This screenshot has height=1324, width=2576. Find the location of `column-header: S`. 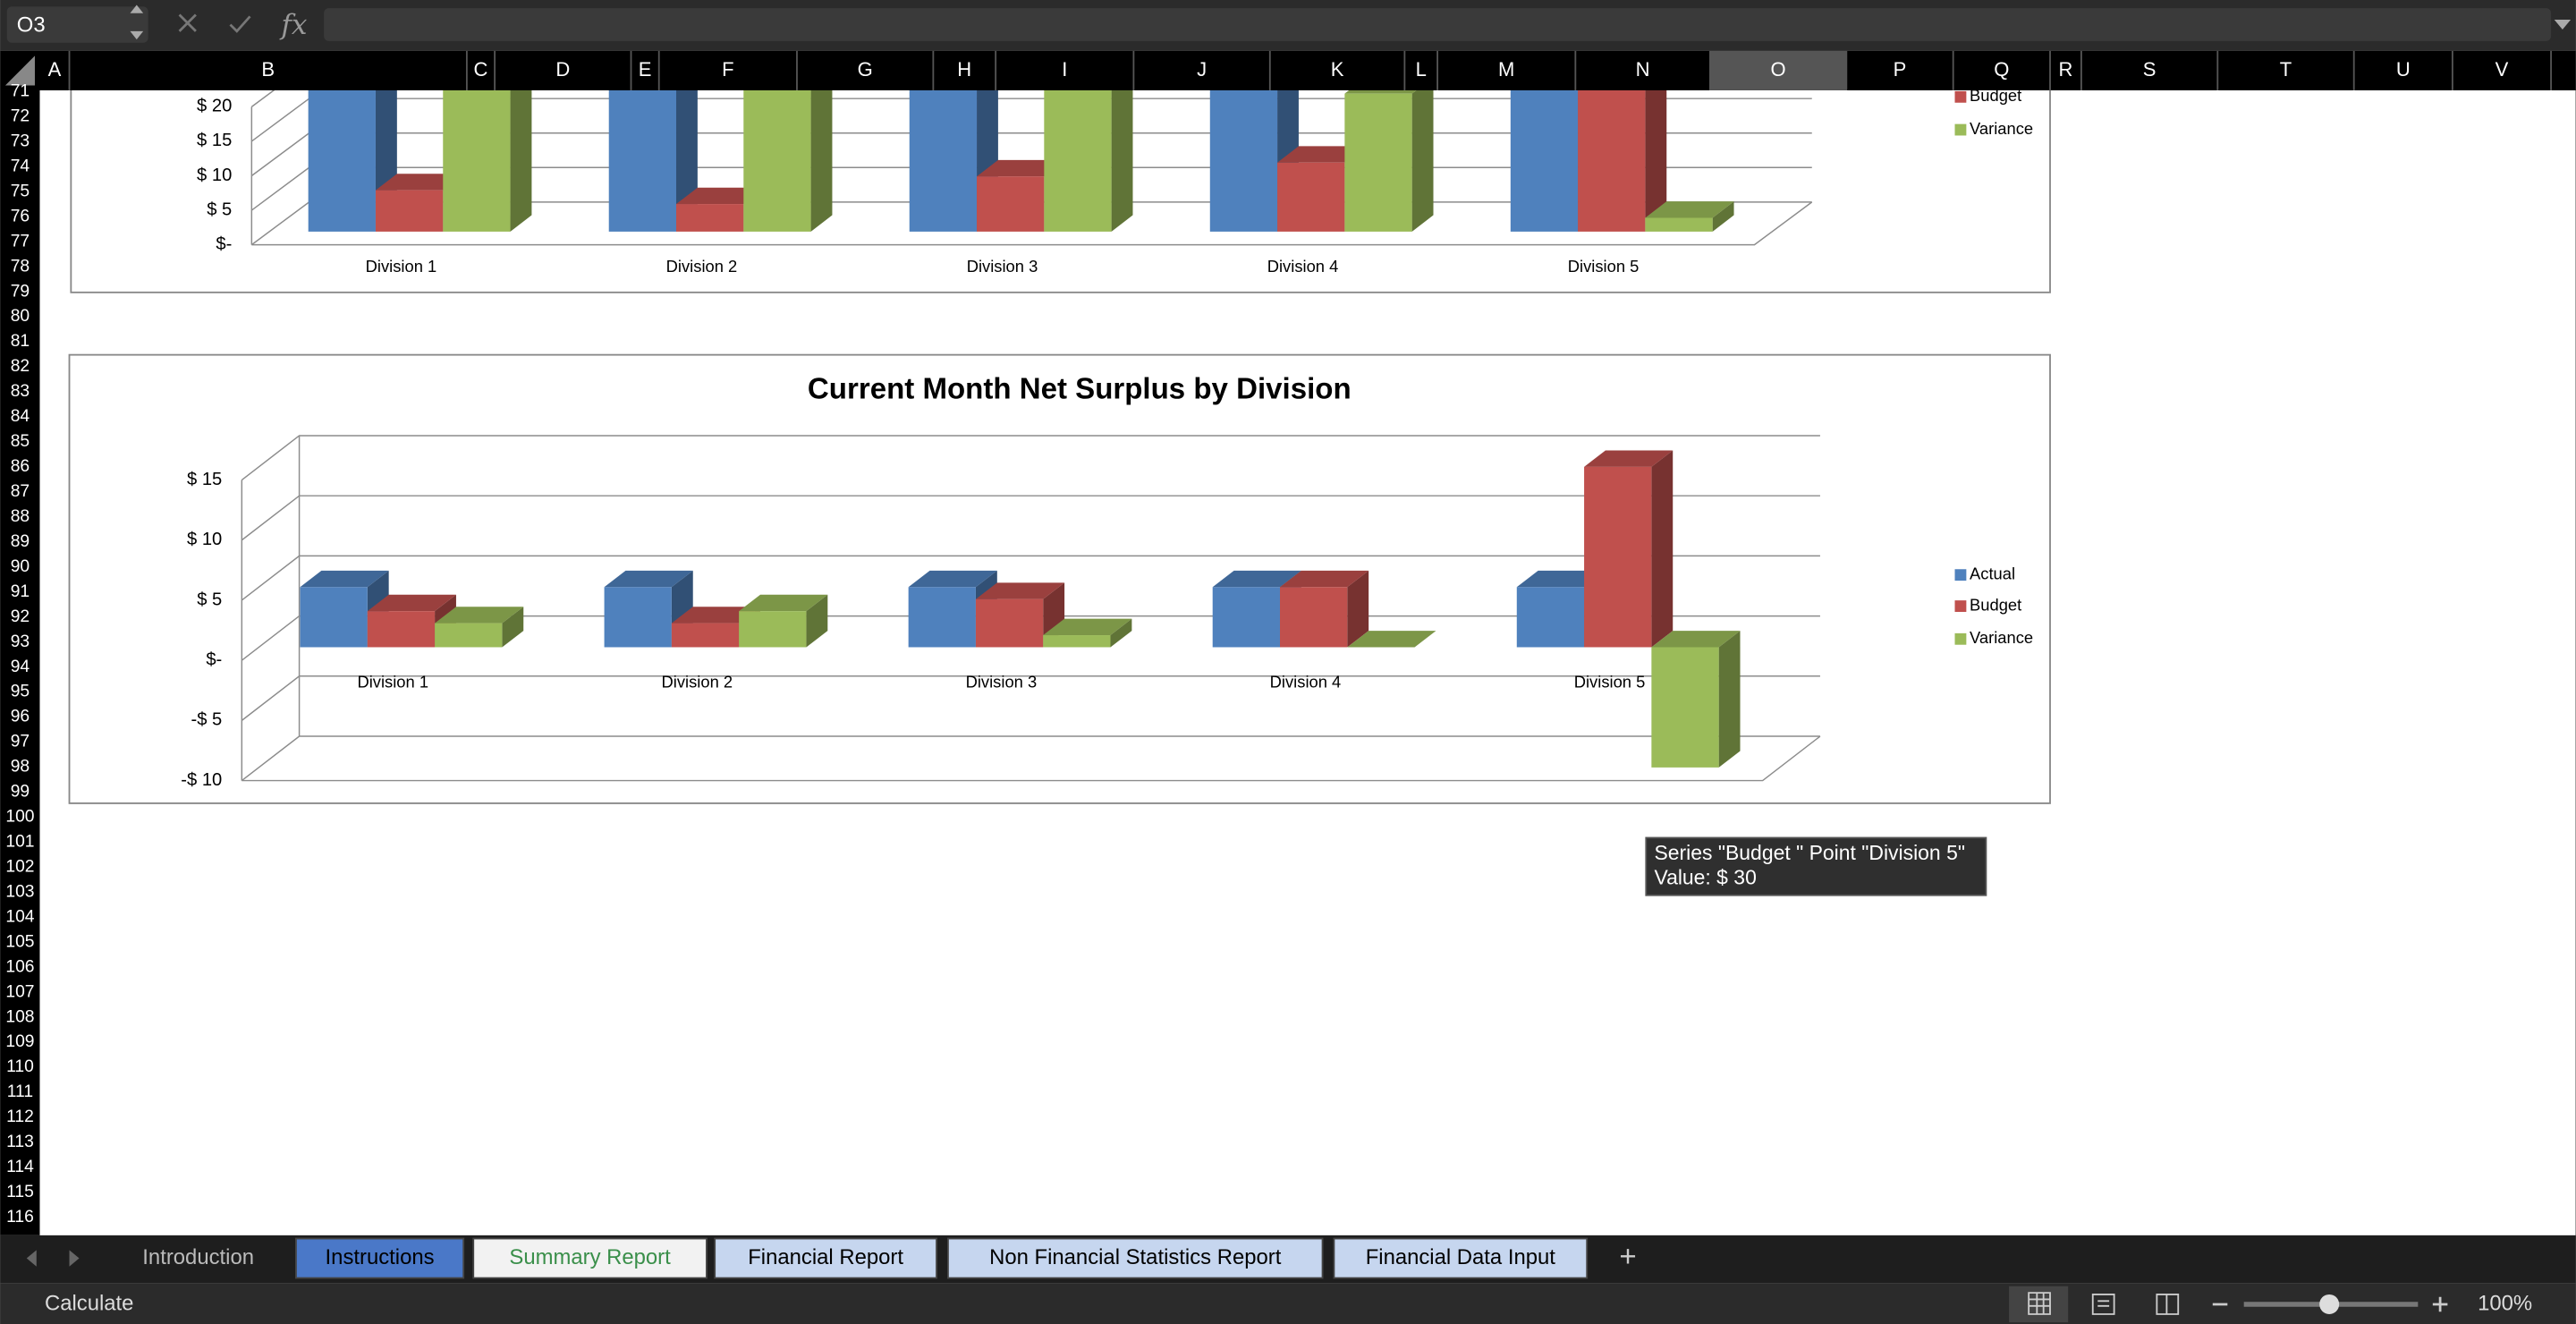

column-header: S is located at coordinates (2150, 69).